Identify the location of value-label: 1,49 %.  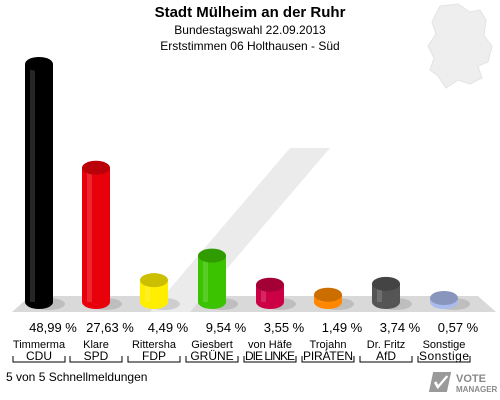
(342, 327).